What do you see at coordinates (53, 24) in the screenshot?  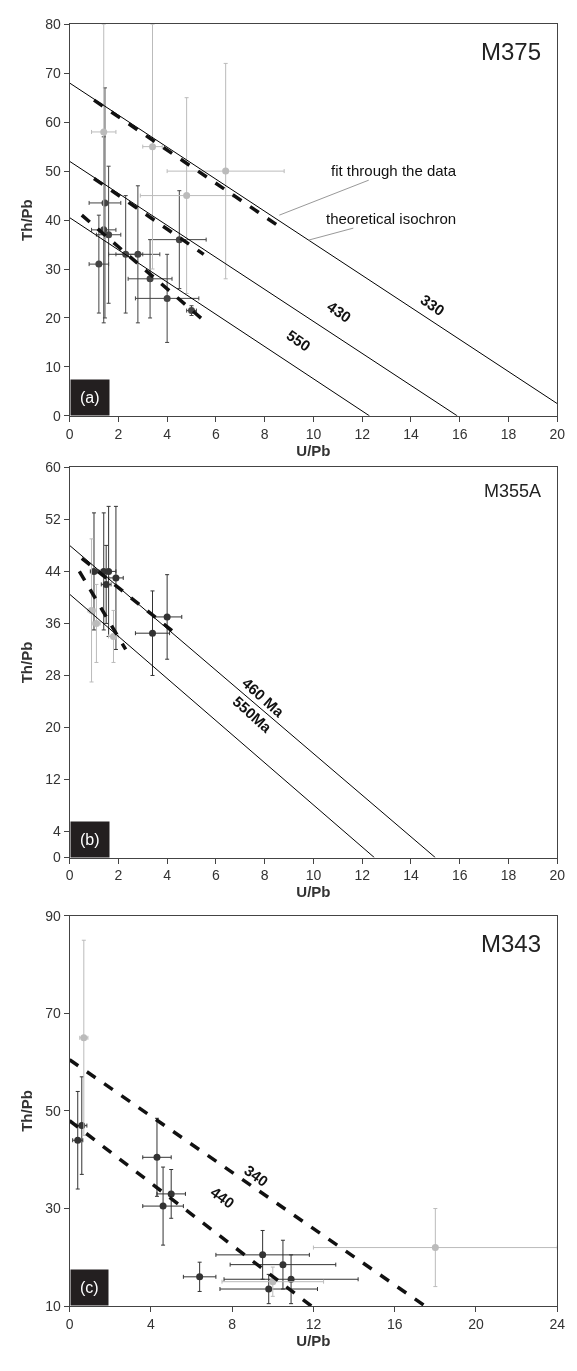 I see `y-tick-label: 80` at bounding box center [53, 24].